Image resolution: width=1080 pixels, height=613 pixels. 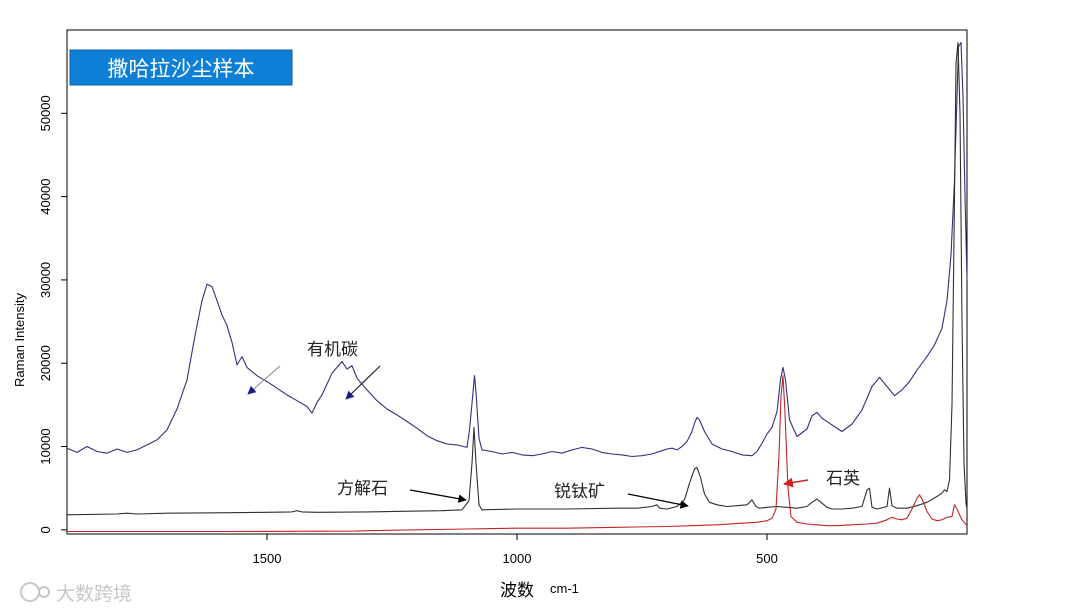 What do you see at coordinates (579, 492) in the screenshot?
I see `annotation-anatase: 锐钛矿` at bounding box center [579, 492].